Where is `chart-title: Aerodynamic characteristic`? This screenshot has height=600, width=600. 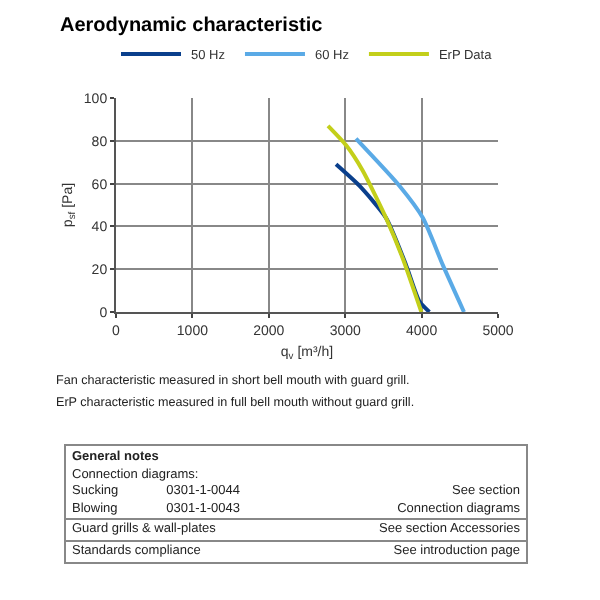
chart-title: Aerodynamic characteristic is located at coordinates (192, 26).